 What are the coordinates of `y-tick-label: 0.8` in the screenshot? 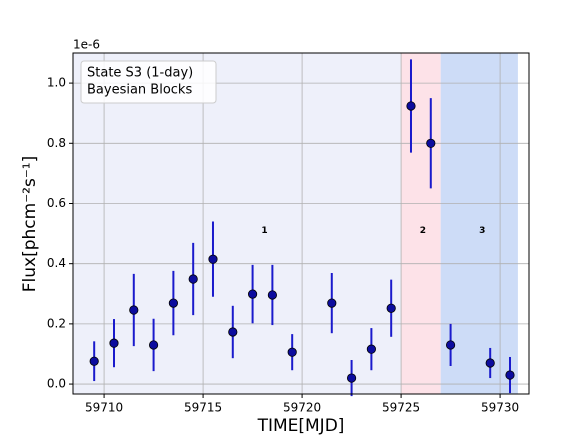 It's located at (56, 143).